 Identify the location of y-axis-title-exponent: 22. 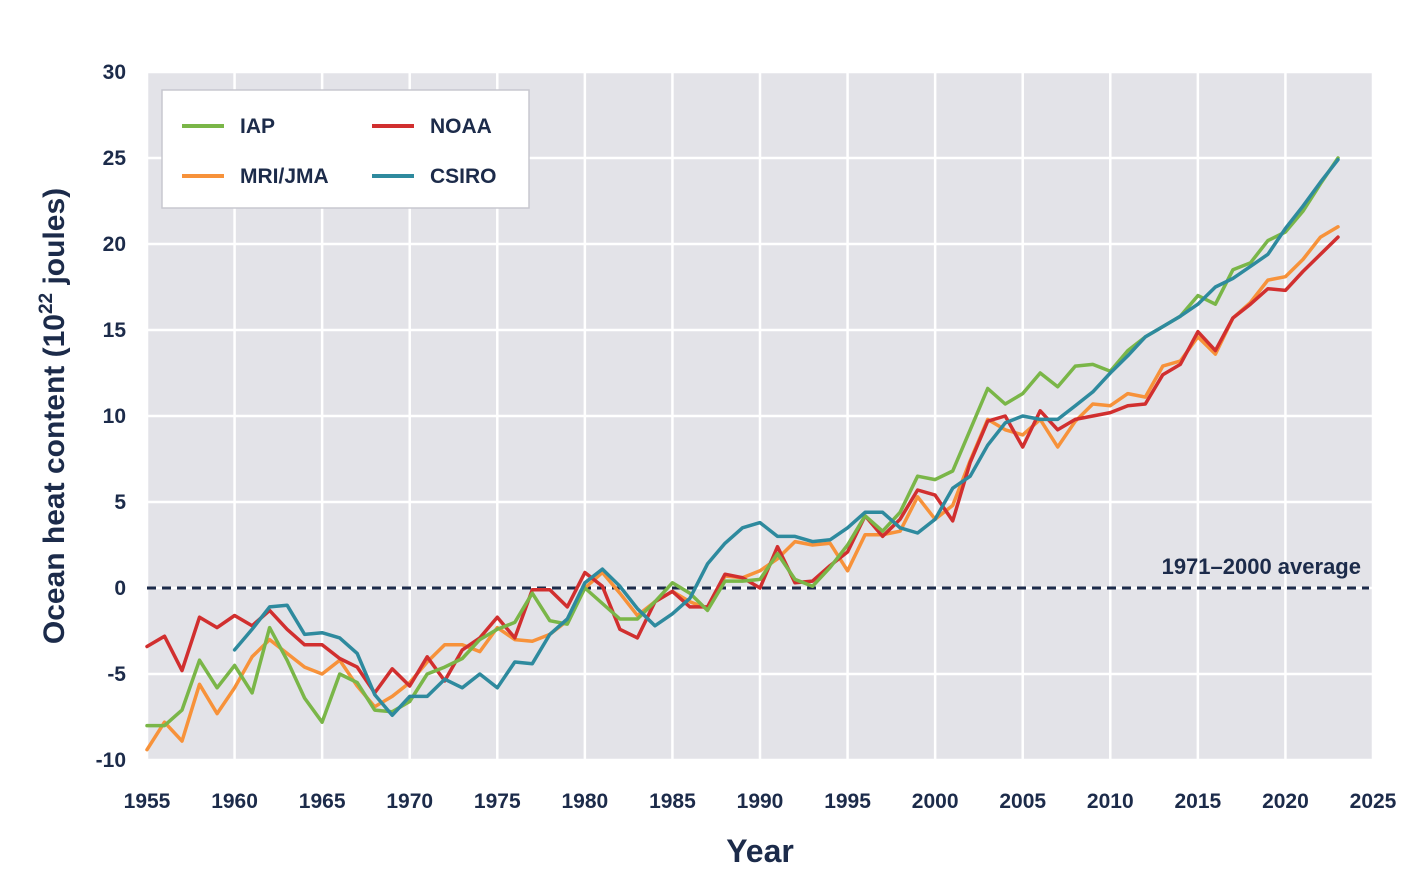
(46, 303).